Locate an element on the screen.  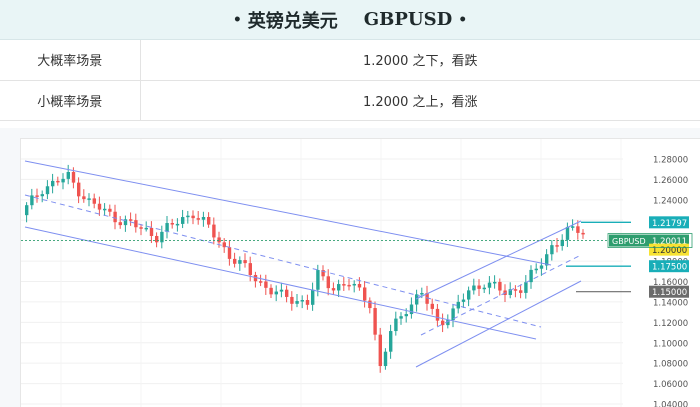
title-symbol: GBPUSD is located at coordinates (408, 19).